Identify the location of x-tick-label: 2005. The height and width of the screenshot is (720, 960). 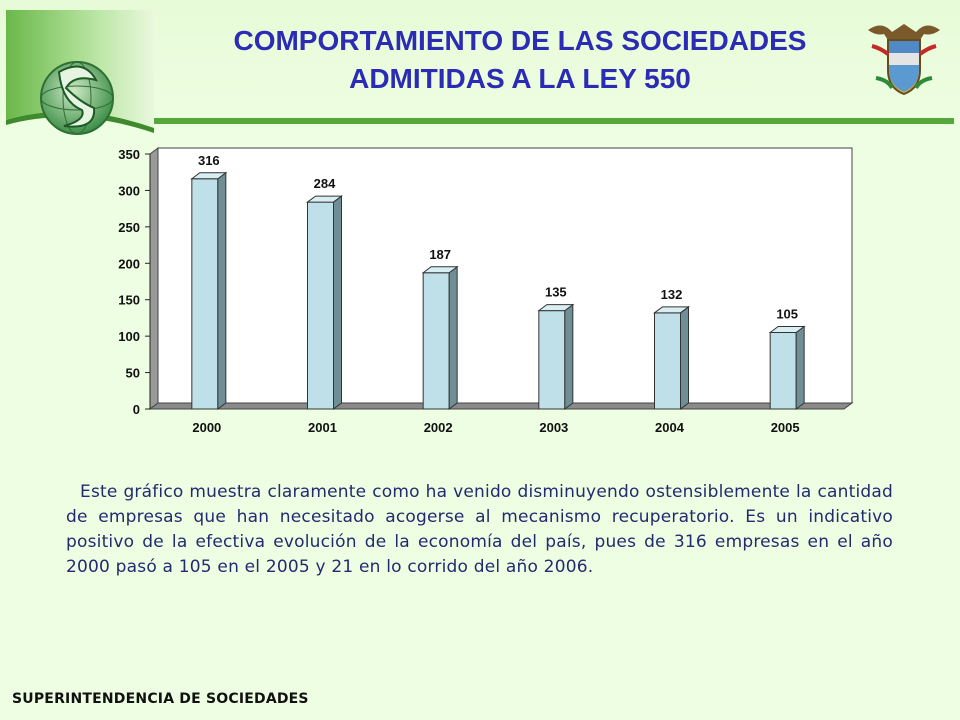
(785, 427).